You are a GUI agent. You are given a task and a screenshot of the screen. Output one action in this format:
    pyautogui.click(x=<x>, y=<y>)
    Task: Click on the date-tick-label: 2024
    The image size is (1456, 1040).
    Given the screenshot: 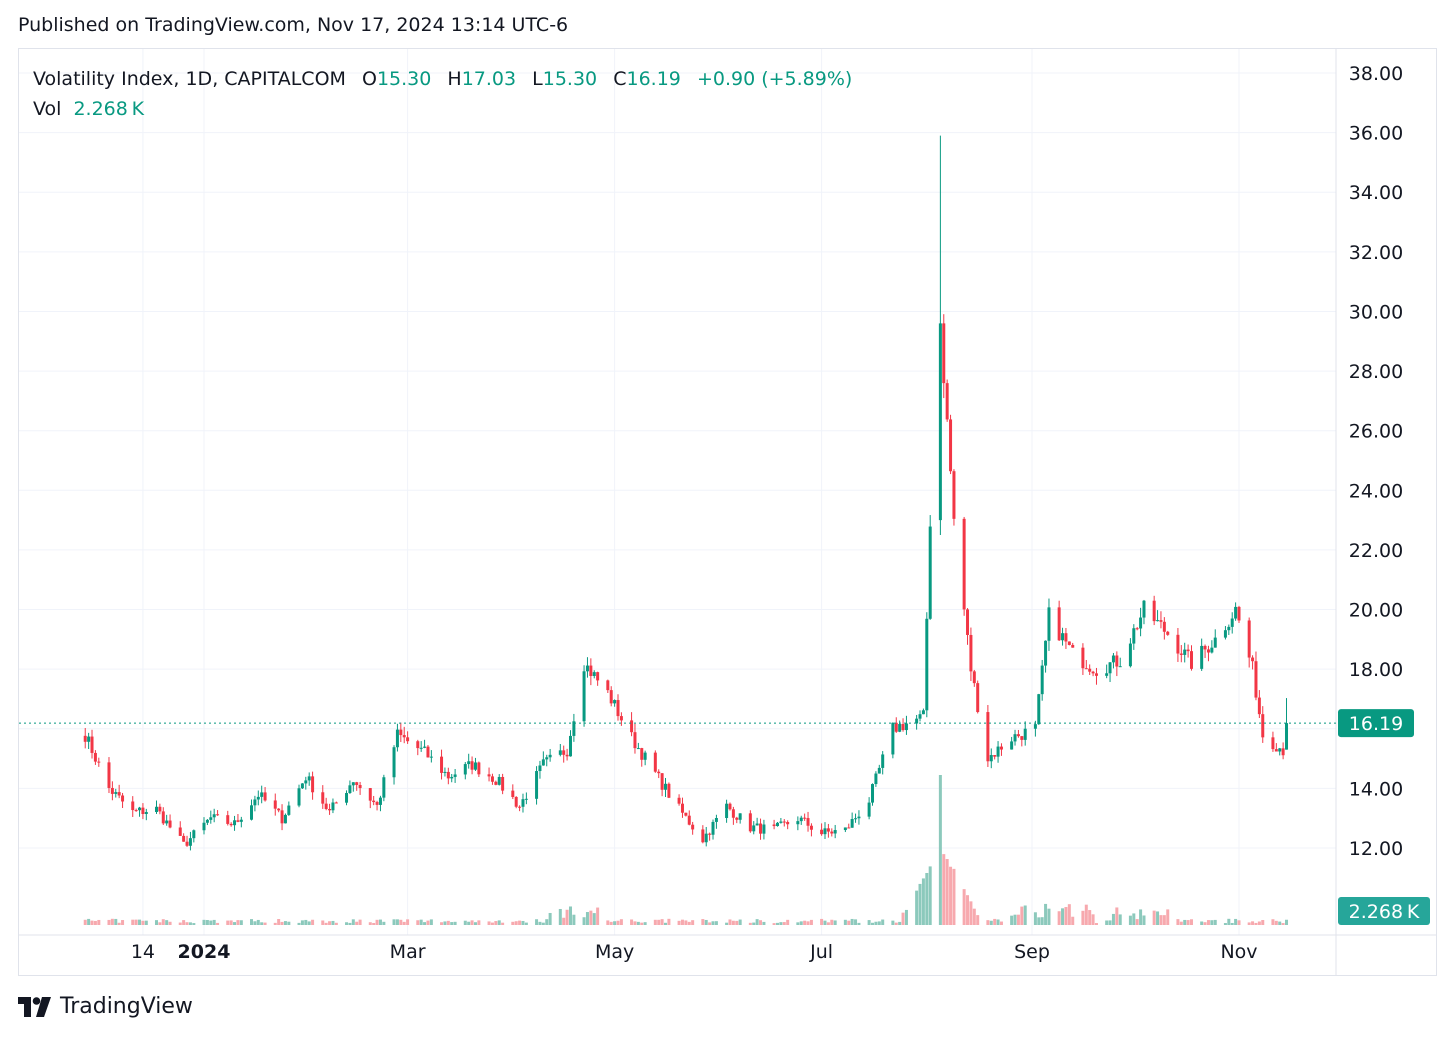 What is the action you would take?
    pyautogui.click(x=204, y=952)
    